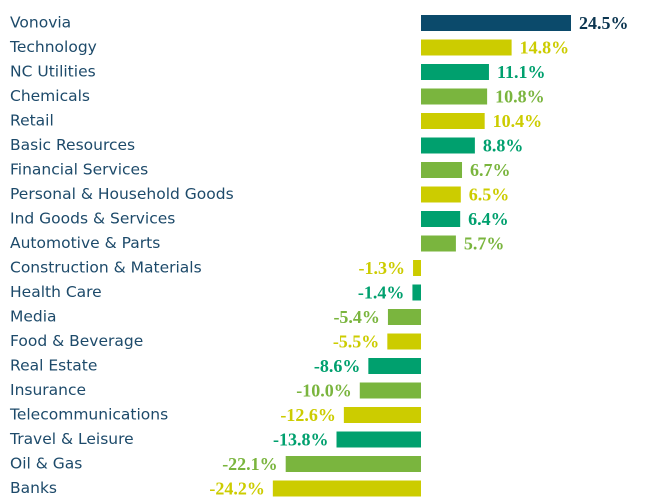 This screenshot has width=646, height=498. I want to click on value-label: -1.3%, so click(382, 268).